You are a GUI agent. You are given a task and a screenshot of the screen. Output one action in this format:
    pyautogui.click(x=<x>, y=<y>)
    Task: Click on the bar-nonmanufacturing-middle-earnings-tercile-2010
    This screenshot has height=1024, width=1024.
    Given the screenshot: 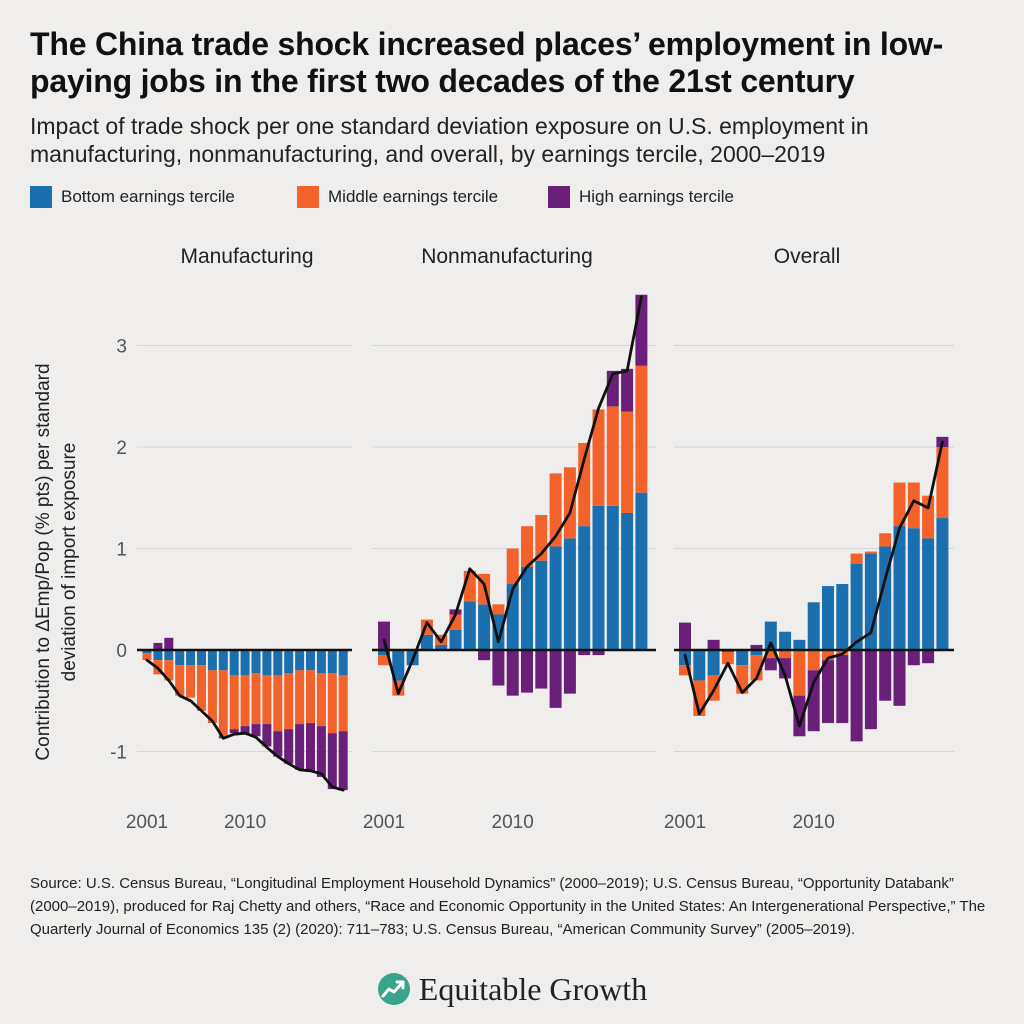 What is the action you would take?
    pyautogui.click(x=512, y=566)
    